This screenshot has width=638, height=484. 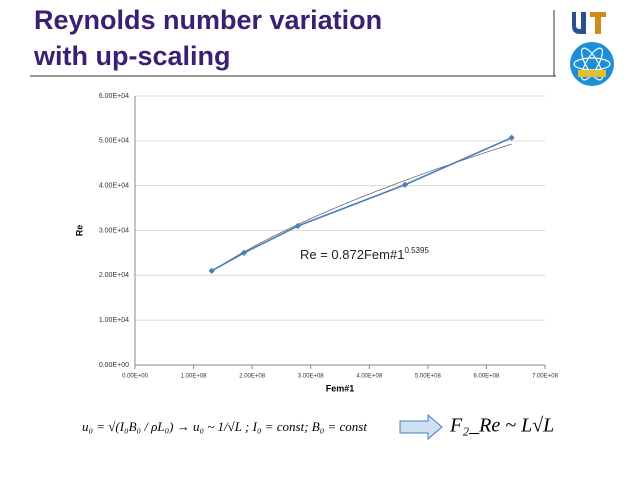 What do you see at coordinates (352, 254) in the screenshot?
I see `trendline-label: Re = 0.872Fem#1` at bounding box center [352, 254].